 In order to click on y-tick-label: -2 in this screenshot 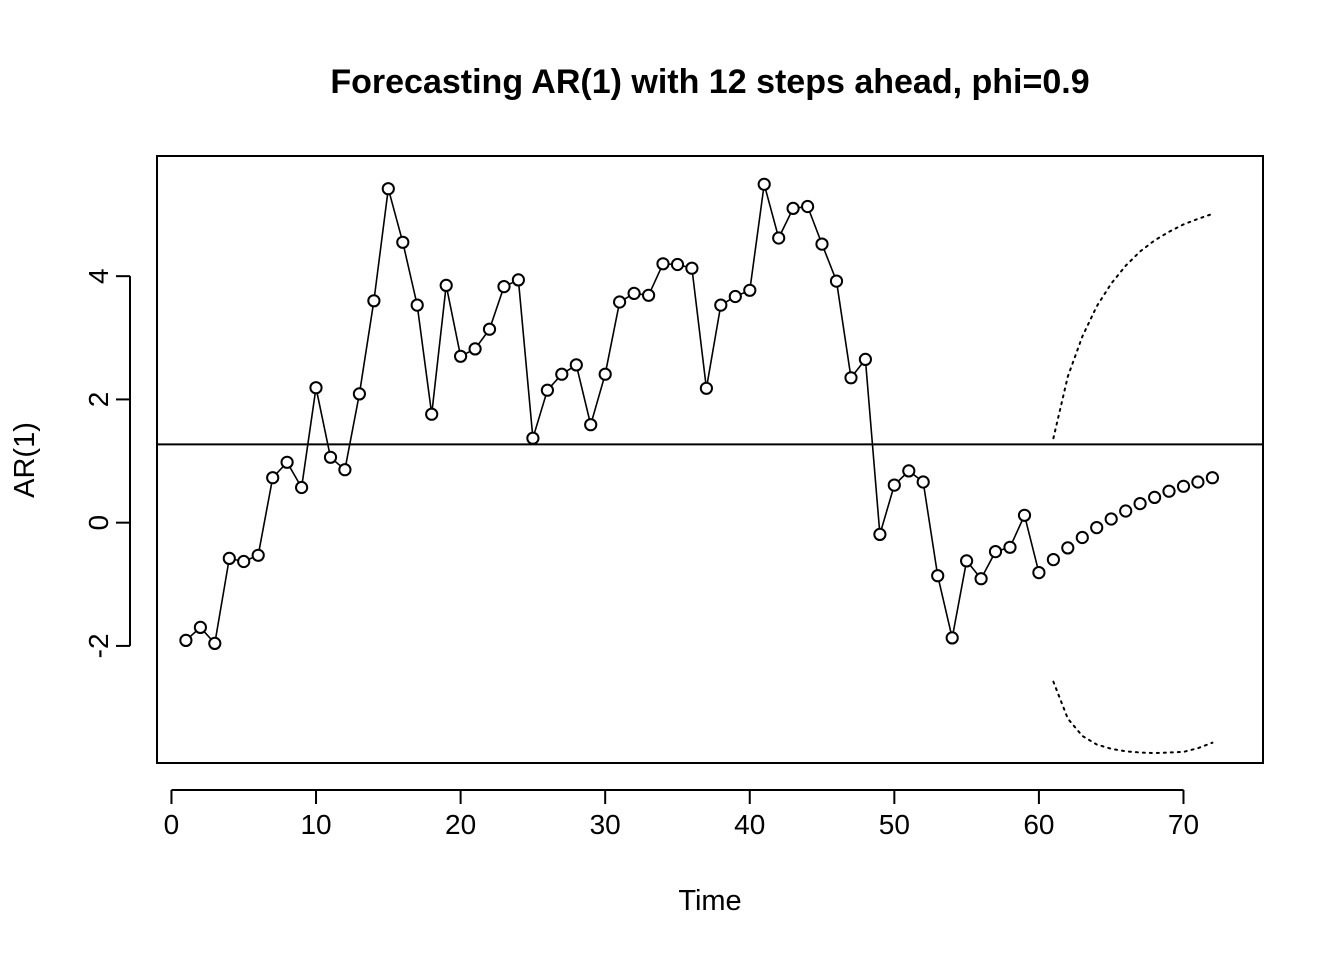, I will do `click(98, 645)`.